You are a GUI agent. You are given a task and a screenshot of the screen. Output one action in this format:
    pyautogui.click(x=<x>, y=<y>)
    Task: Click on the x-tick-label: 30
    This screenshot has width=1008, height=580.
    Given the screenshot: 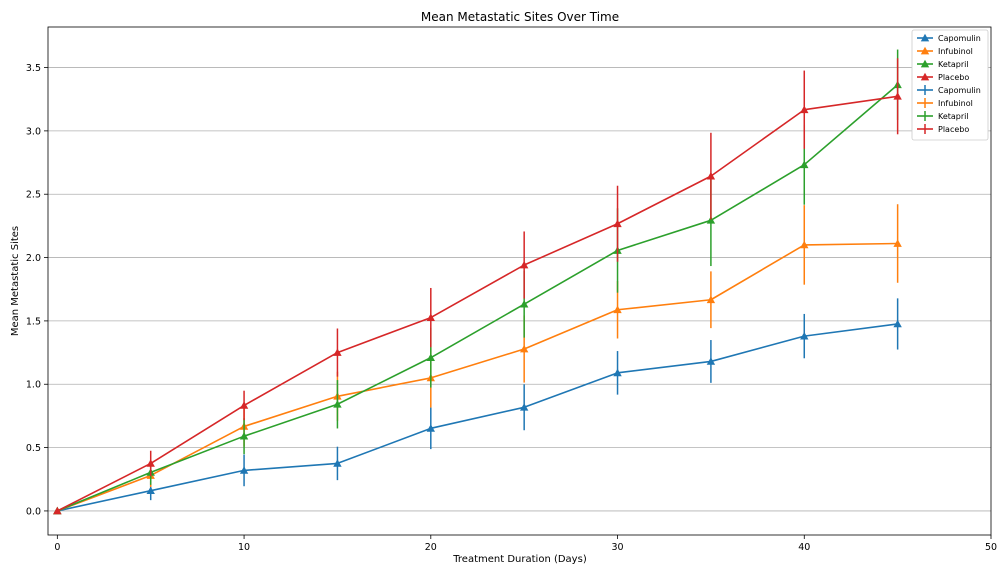 What is the action you would take?
    pyautogui.click(x=617, y=547)
    